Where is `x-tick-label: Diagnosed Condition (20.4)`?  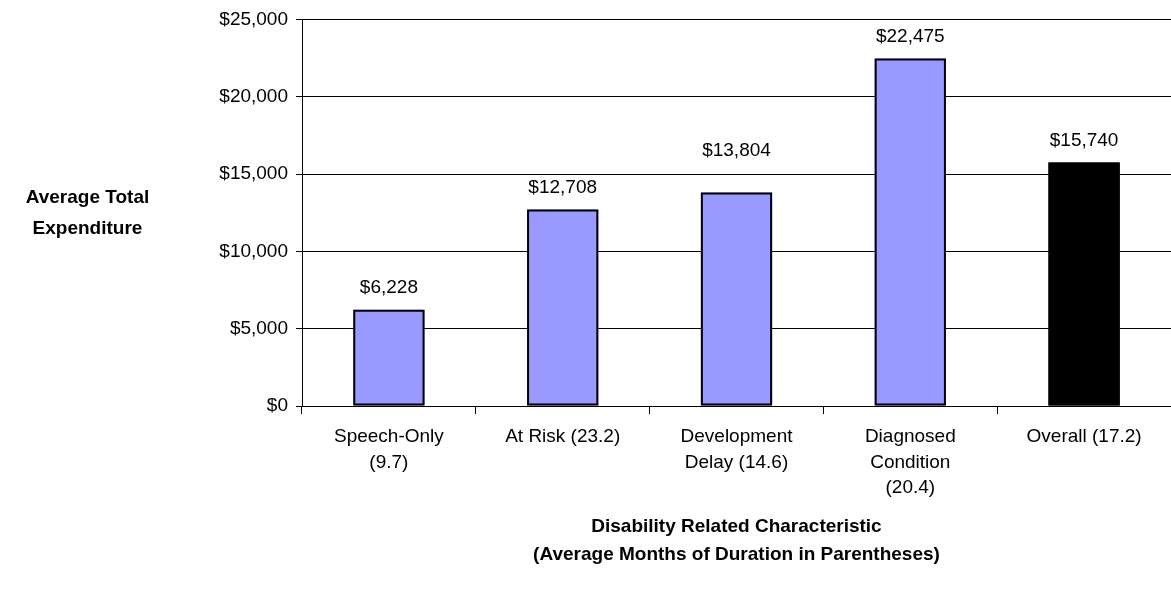 x-tick-label: Diagnosed Condition (20.4) is located at coordinates (910, 461).